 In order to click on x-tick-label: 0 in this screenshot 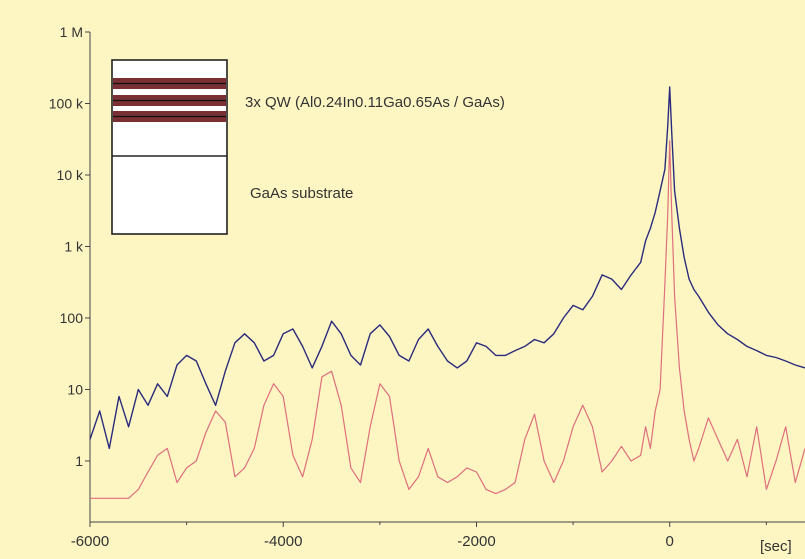, I will do `click(670, 541)`.